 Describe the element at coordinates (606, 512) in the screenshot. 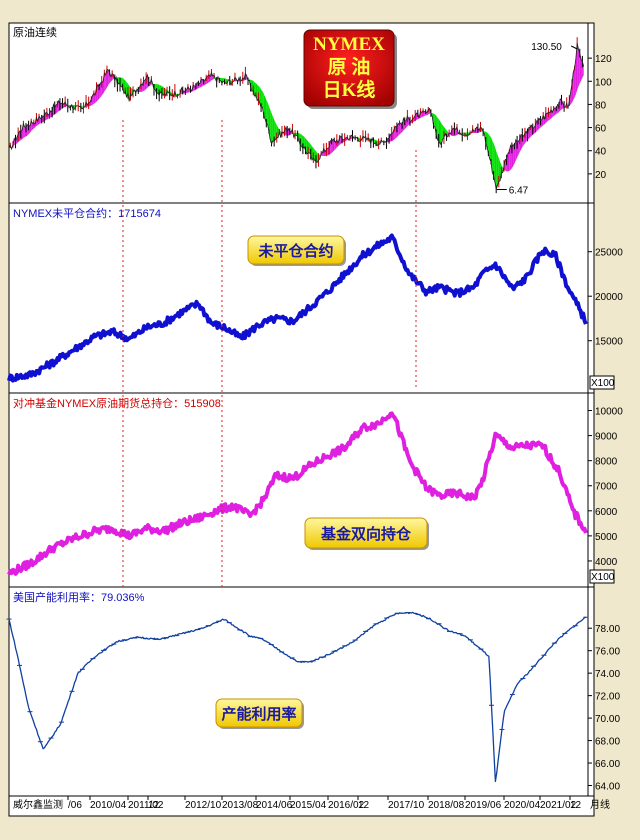

I see `y-tick-label: 6000` at that location.